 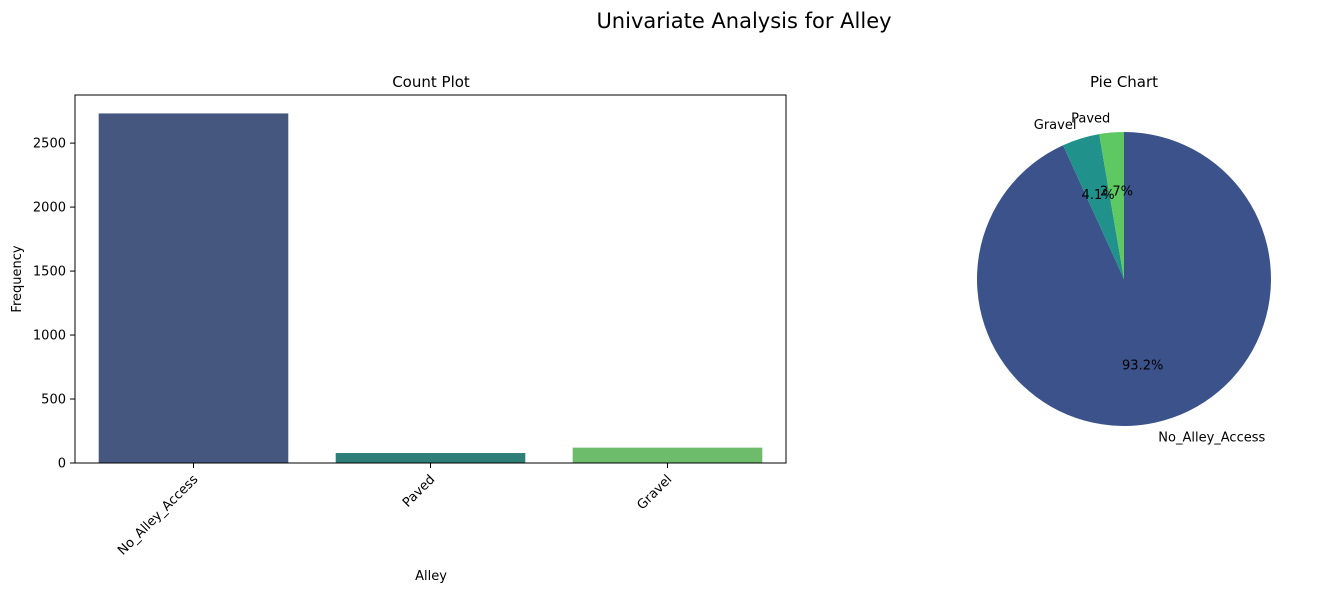 What do you see at coordinates (1098, 195) in the screenshot?
I see `pie-pct-gravel: 4.1%` at bounding box center [1098, 195].